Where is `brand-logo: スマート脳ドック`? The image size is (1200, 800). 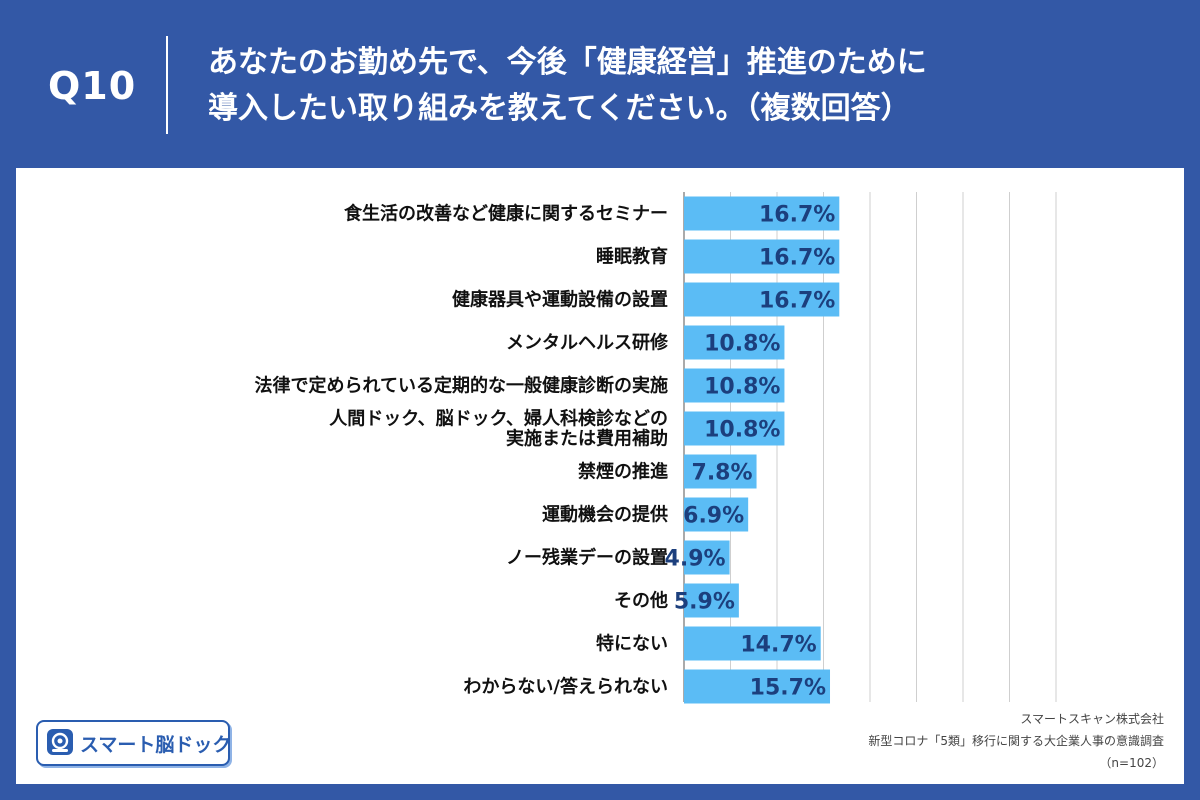 brand-logo: スマート脳ドック is located at coordinates (134, 743).